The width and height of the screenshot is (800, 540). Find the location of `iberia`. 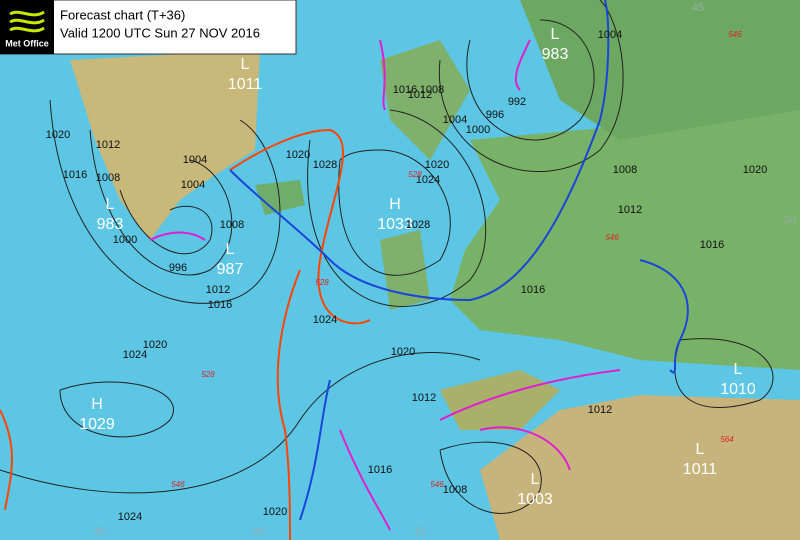

iberia is located at coordinates (500, 400).